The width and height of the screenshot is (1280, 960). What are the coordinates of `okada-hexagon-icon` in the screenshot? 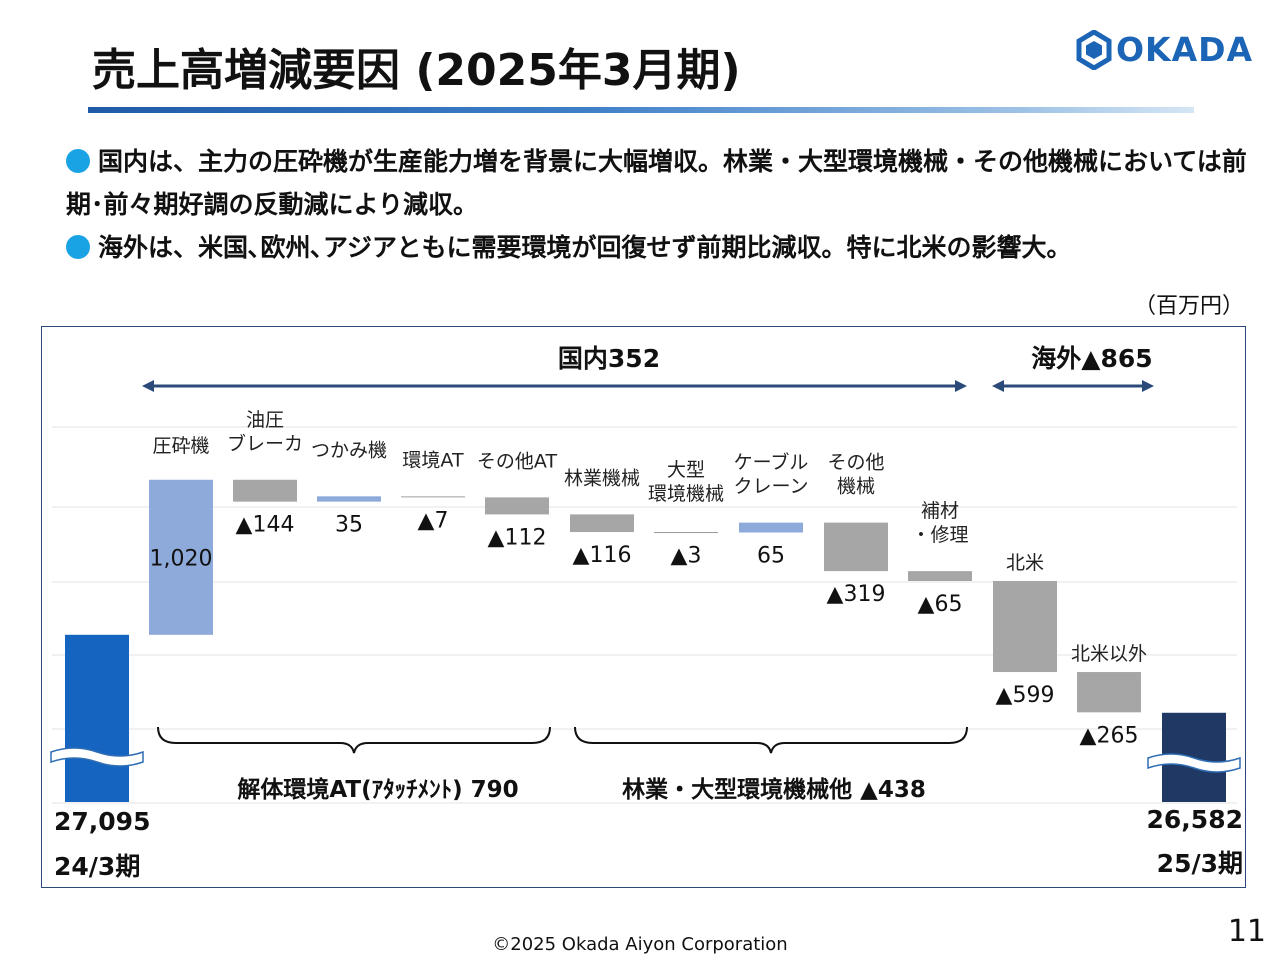 It's located at (1094, 50).